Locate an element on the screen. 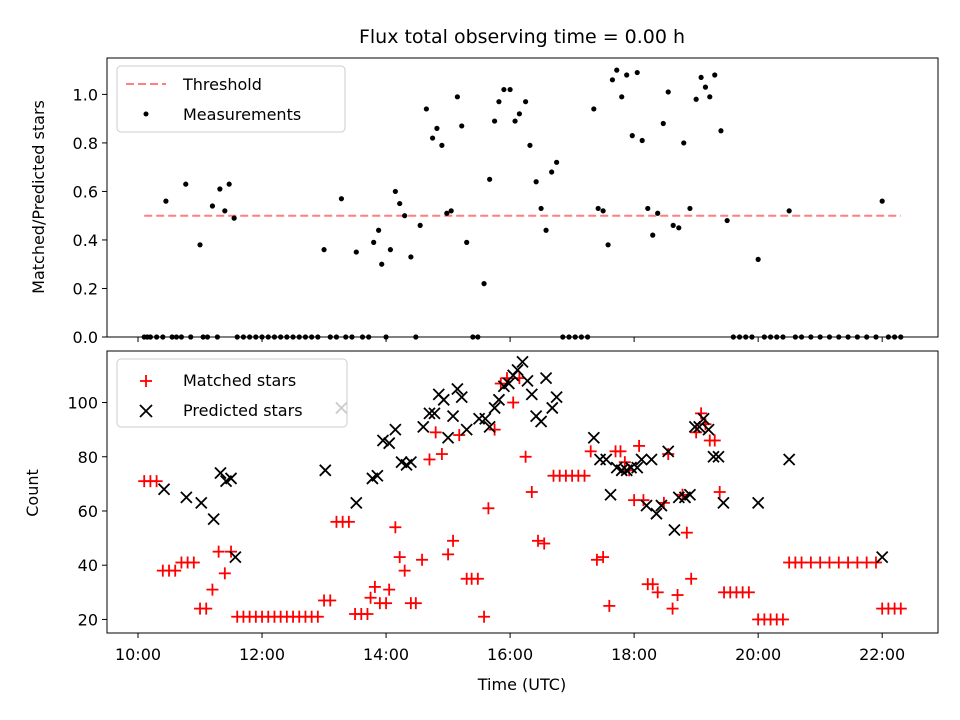 Image resolution: width=960 pixels, height=720 pixels. x-tick-label: 14:00 is located at coordinates (386, 654).